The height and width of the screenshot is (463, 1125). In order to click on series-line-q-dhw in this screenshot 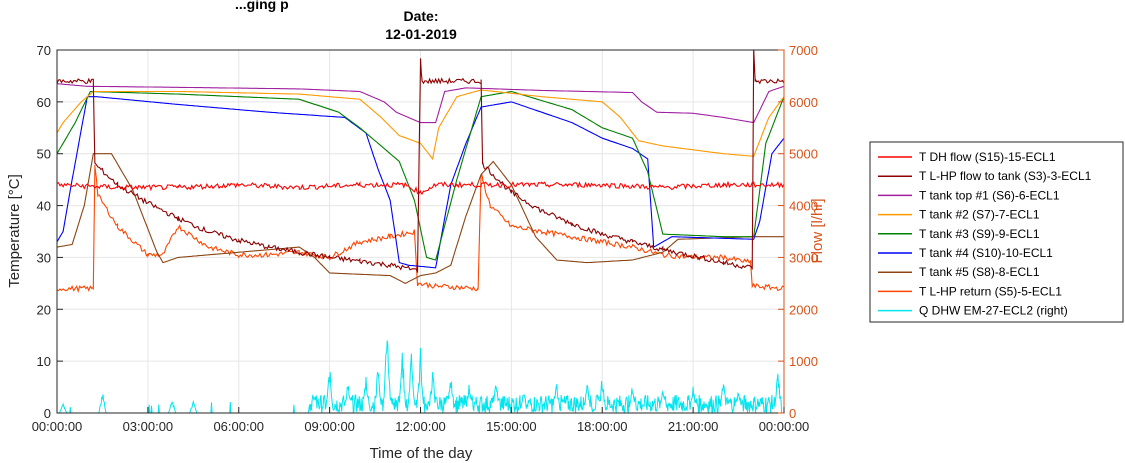, I will do `click(420, 376)`.